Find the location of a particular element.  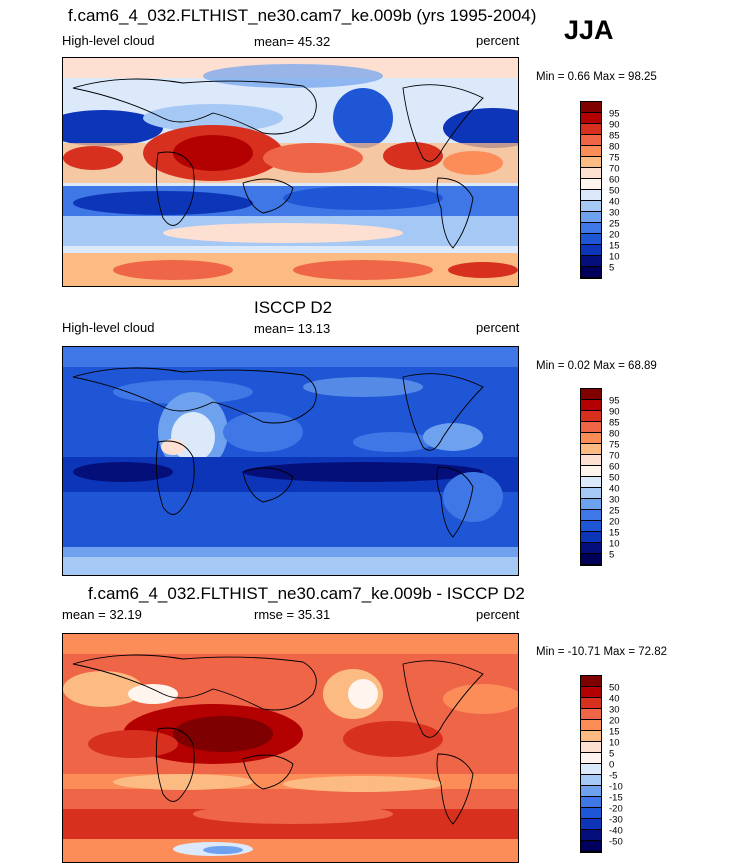

colorbar-tick: -15 is located at coordinates (616, 798).